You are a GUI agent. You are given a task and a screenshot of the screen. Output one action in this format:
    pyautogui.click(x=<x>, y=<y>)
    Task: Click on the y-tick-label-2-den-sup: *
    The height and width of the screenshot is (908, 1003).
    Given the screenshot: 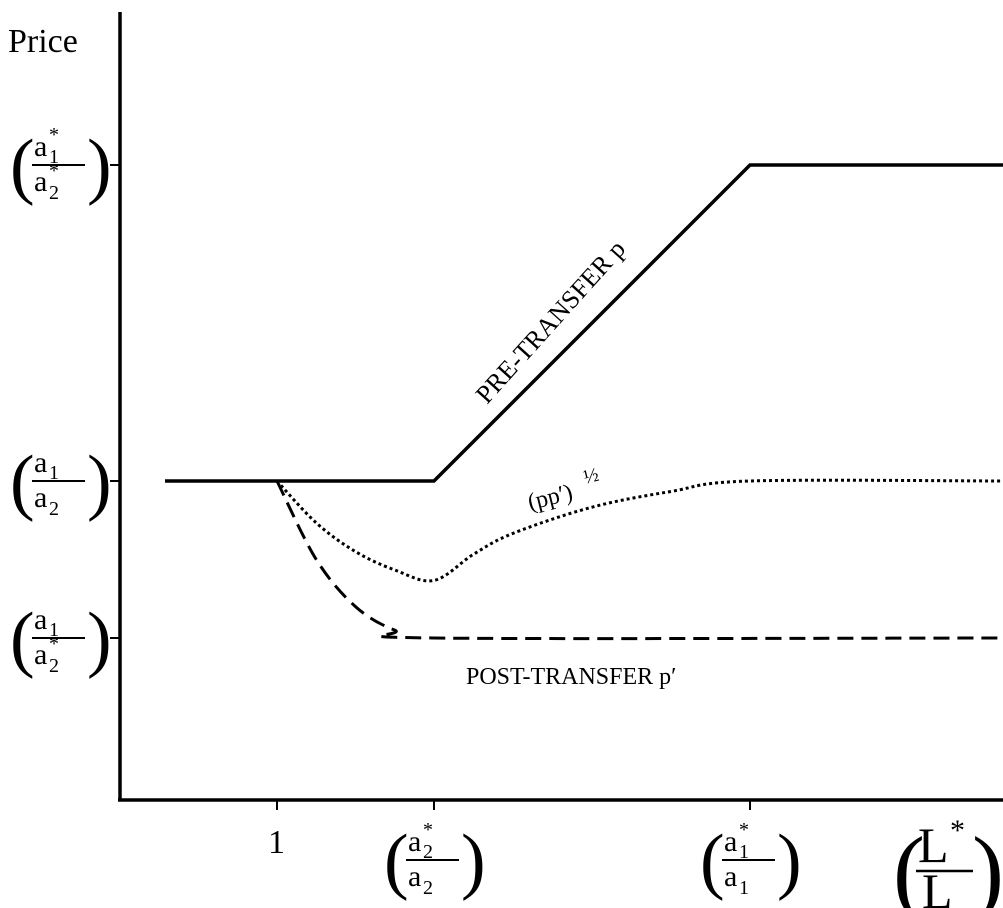 What is the action you would take?
    pyautogui.click(x=54, y=644)
    